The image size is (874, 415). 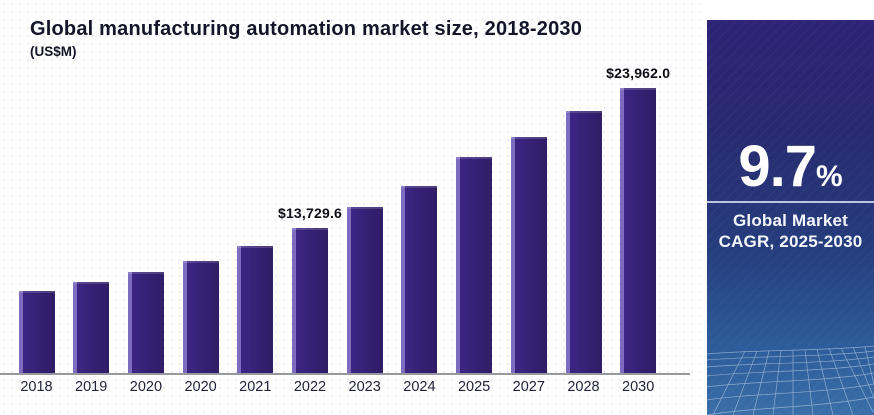 What do you see at coordinates (53, 51) in the screenshot?
I see `chart-units-subtitle: (US$M)` at bounding box center [53, 51].